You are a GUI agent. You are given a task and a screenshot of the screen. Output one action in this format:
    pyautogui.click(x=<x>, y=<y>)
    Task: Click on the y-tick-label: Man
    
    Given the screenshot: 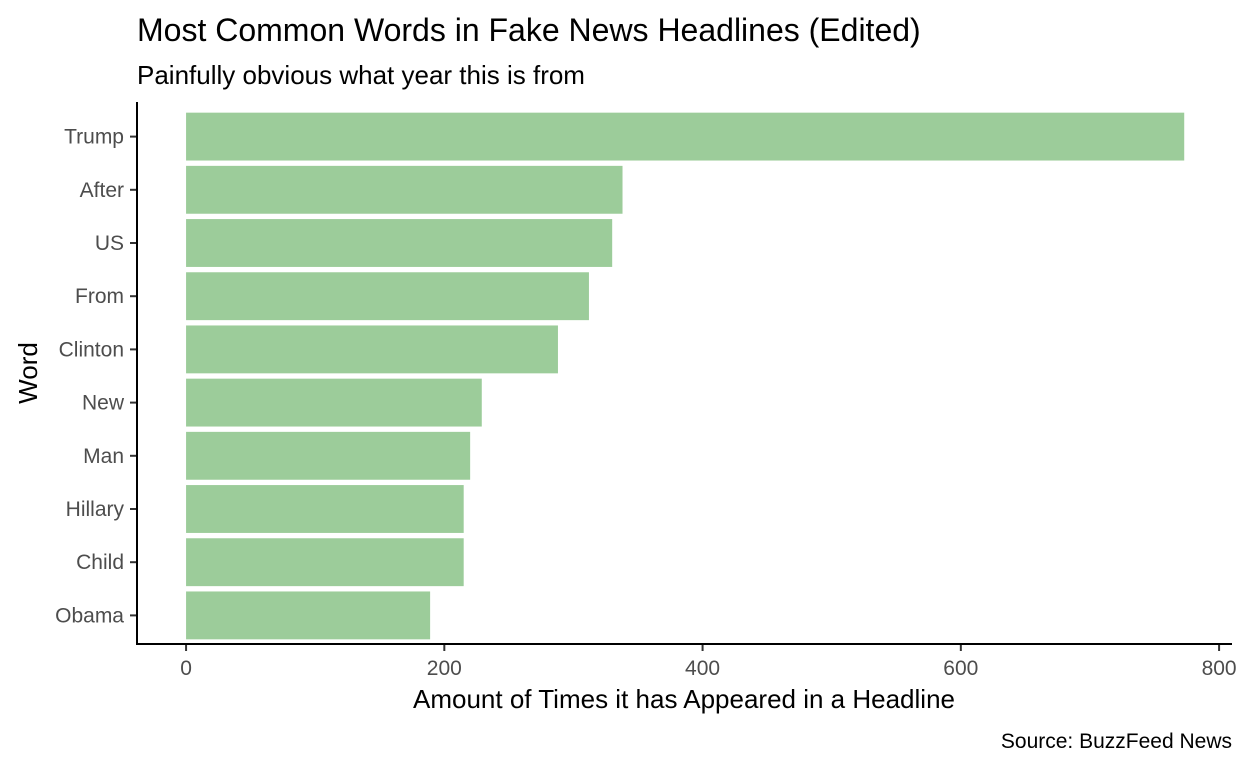 What is the action you would take?
    pyautogui.click(x=103, y=456)
    